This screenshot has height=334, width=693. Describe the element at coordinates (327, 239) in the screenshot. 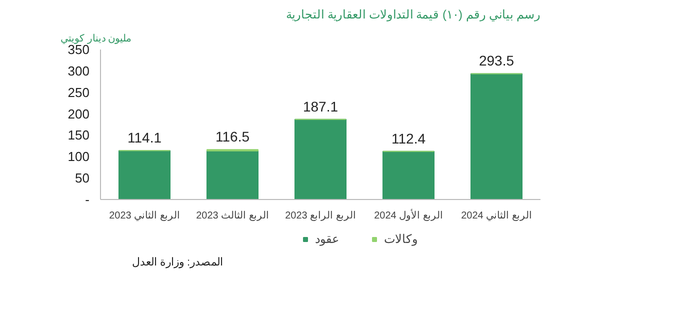

I see `legend-label: عقود` at that location.